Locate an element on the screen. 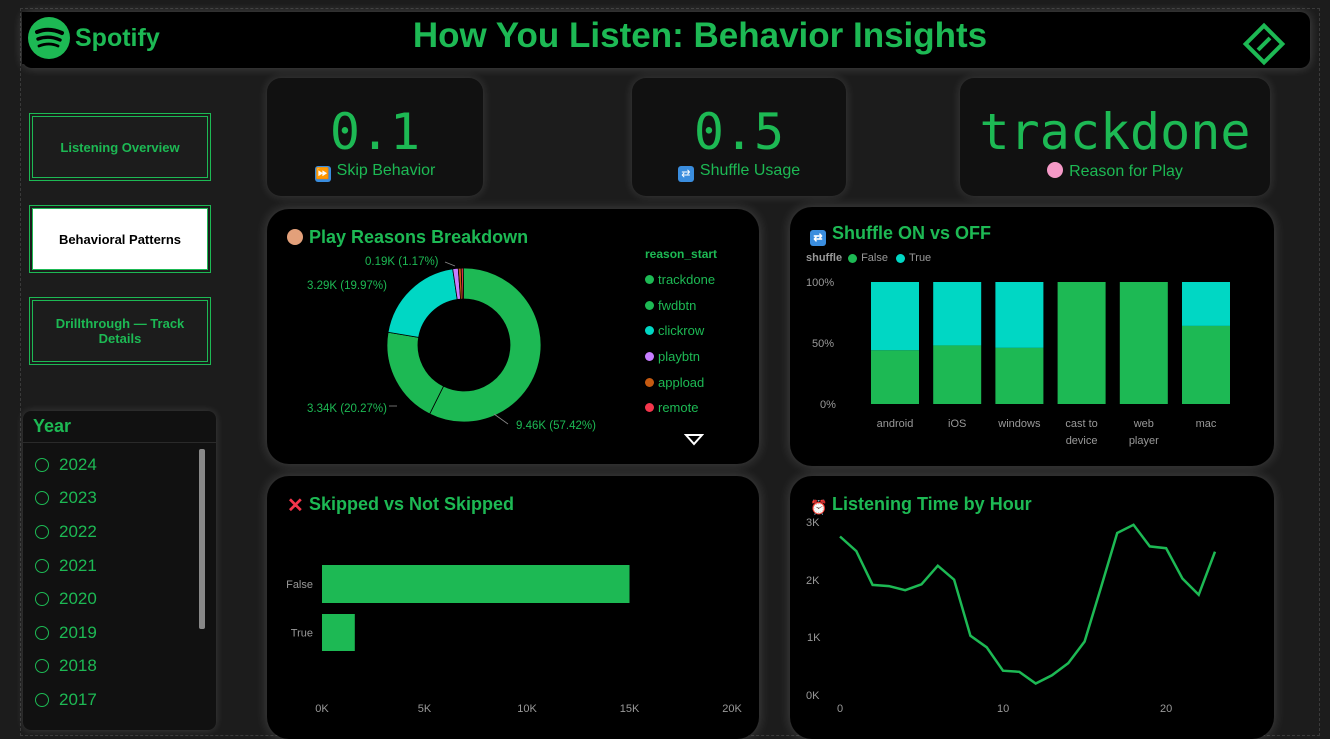 Image resolution: width=1330 pixels, height=739 pixels. donut-icon is located at coordinates (295, 237).